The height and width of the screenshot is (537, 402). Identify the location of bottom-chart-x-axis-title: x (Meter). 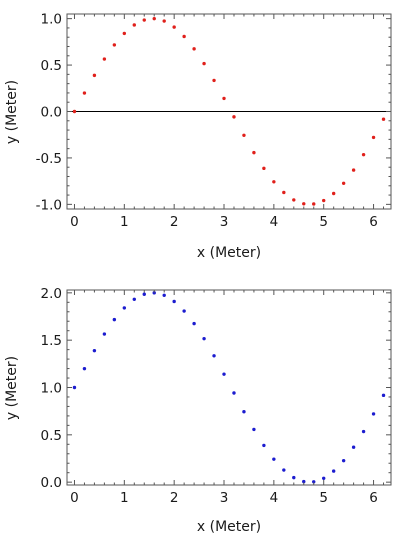
(229, 527).